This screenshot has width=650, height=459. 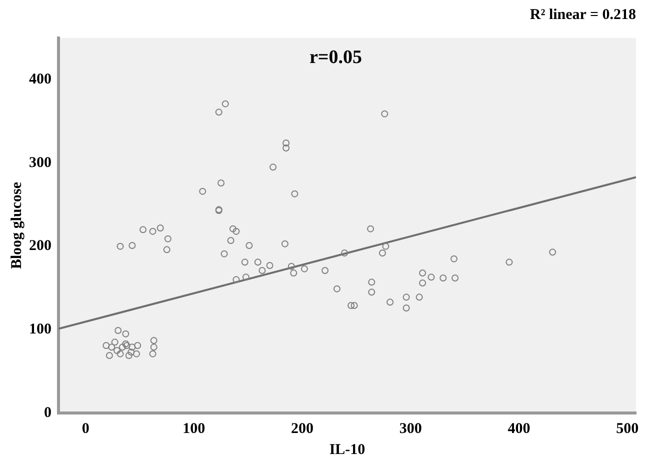 I want to click on y-tick-label: 100, so click(x=40, y=330).